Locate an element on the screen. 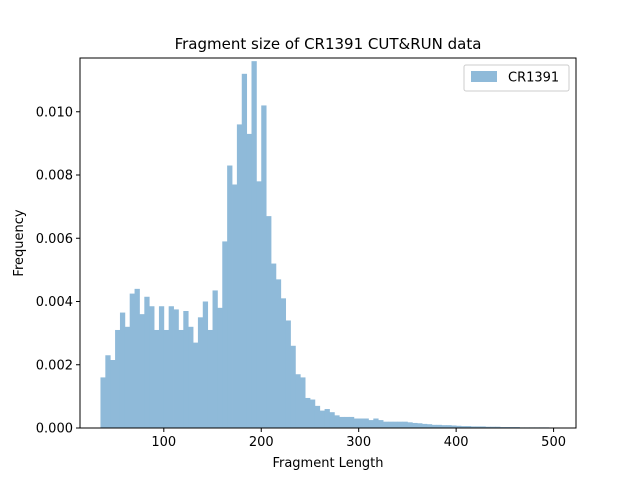 This screenshot has height=480, width=640. legend: CR1391 is located at coordinates (516, 78).